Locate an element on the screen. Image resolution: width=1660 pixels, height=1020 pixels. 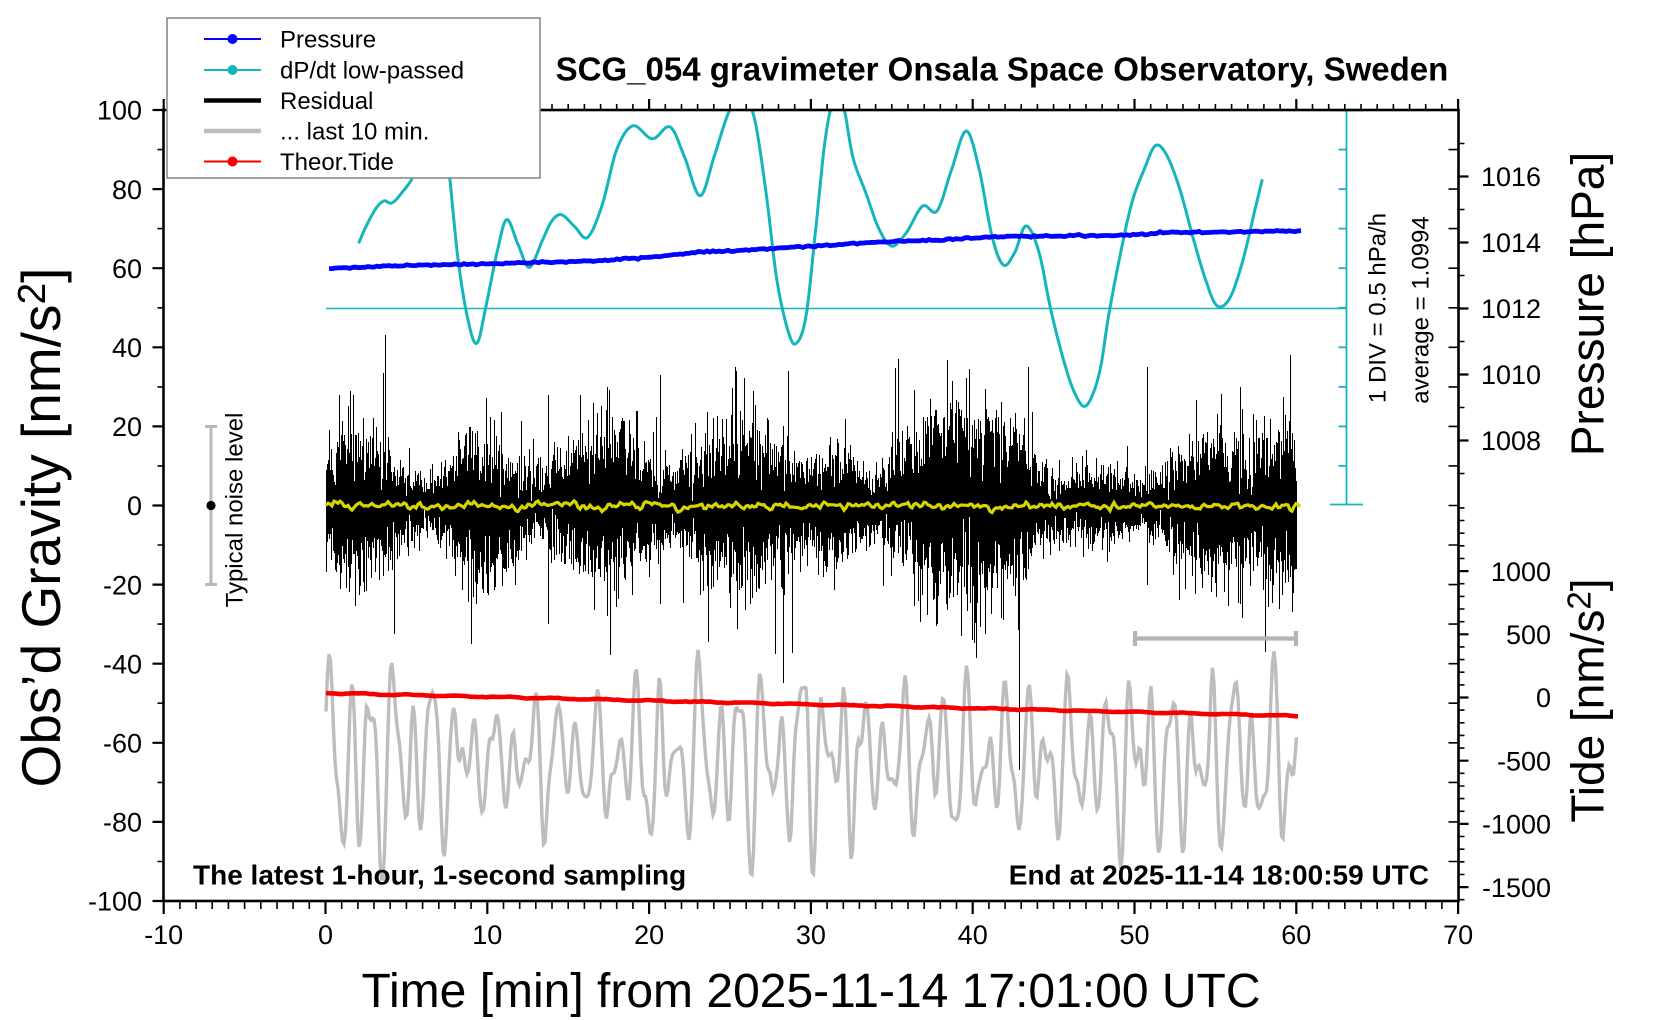
svg-text: 1014 is located at coordinates (1511, 243).